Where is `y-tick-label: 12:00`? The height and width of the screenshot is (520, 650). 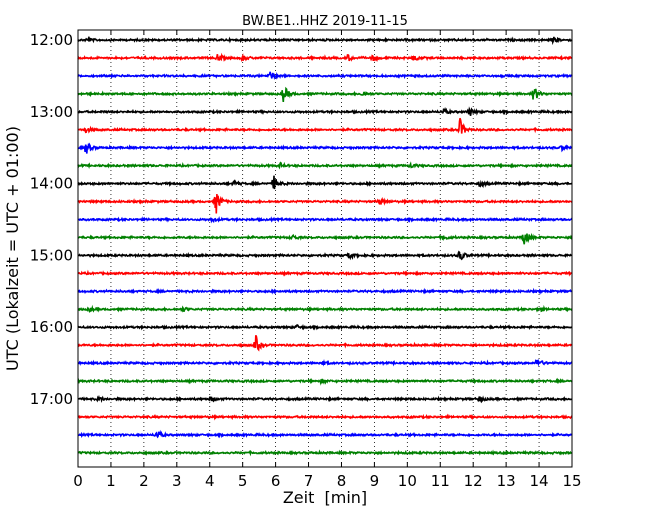
y-tick-label: 12:00 is located at coordinates (51, 40).